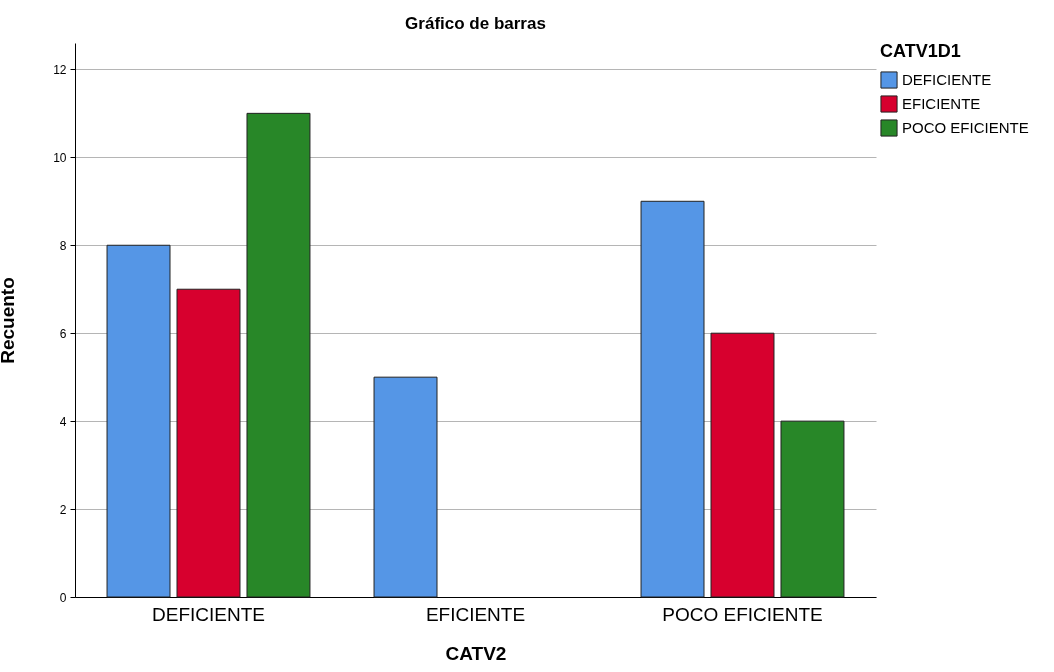  What do you see at coordinates (63, 509) in the screenshot?
I see `y-tick-label: 2` at bounding box center [63, 509].